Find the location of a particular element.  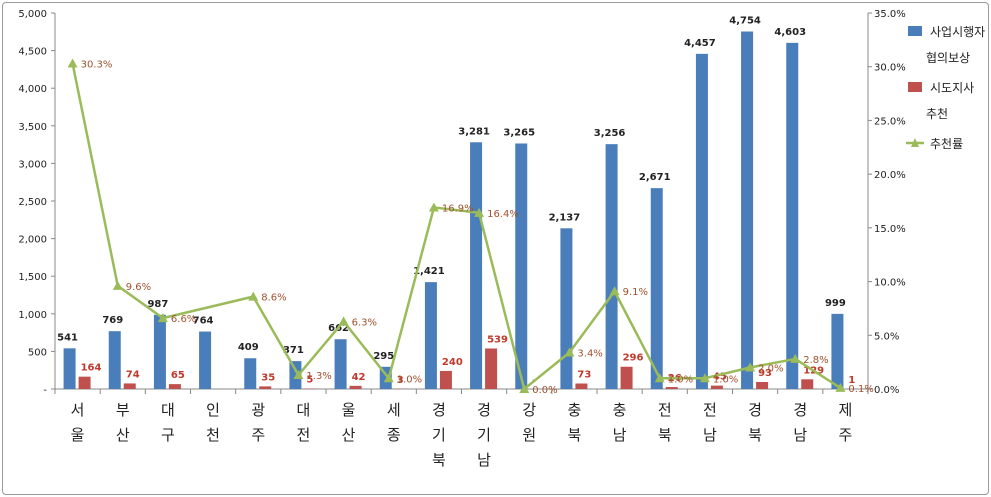

data-label-series-2: 73 is located at coordinates (584, 375).